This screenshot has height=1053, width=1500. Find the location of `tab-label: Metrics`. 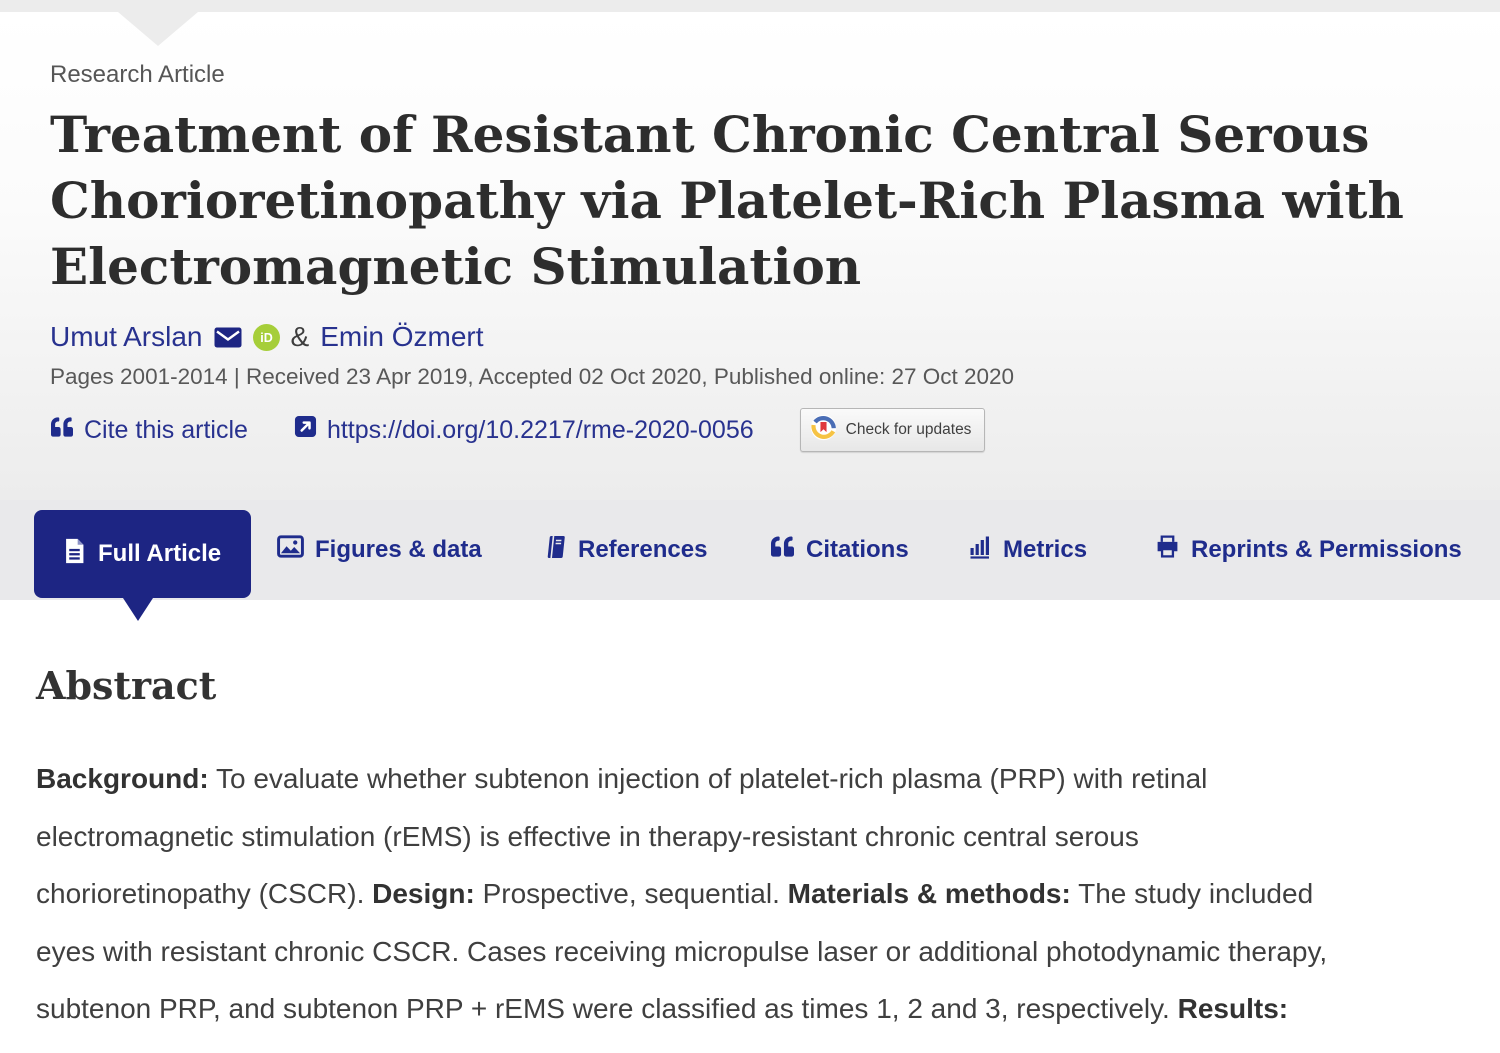

tab-label: Metrics is located at coordinates (1045, 549).